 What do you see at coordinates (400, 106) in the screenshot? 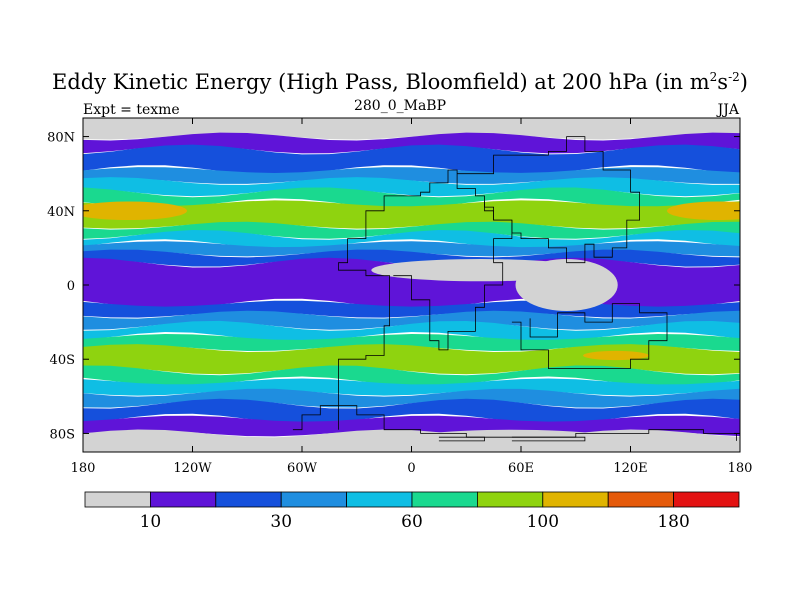
I see `chart-subtitle: 280_0_MaBP` at bounding box center [400, 106].